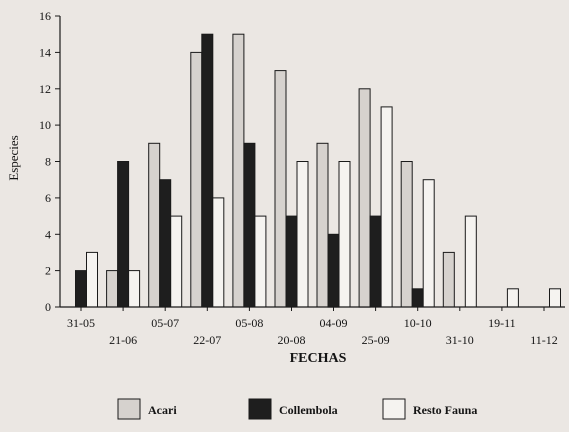  Describe the element at coordinates (502, 323) in the screenshot. I see `x-tick-label: 19-11` at that location.